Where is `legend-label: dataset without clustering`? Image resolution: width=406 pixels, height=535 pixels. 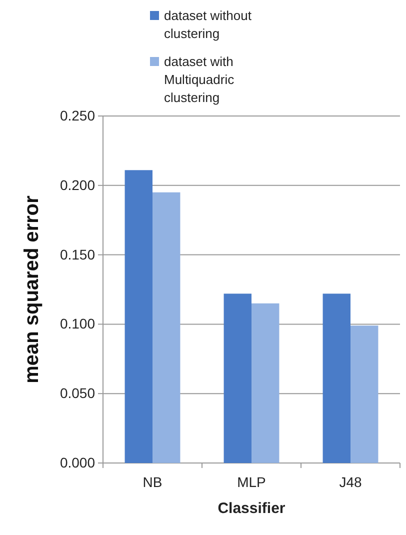 legend-label: dataset without clustering is located at coordinates (208, 24).